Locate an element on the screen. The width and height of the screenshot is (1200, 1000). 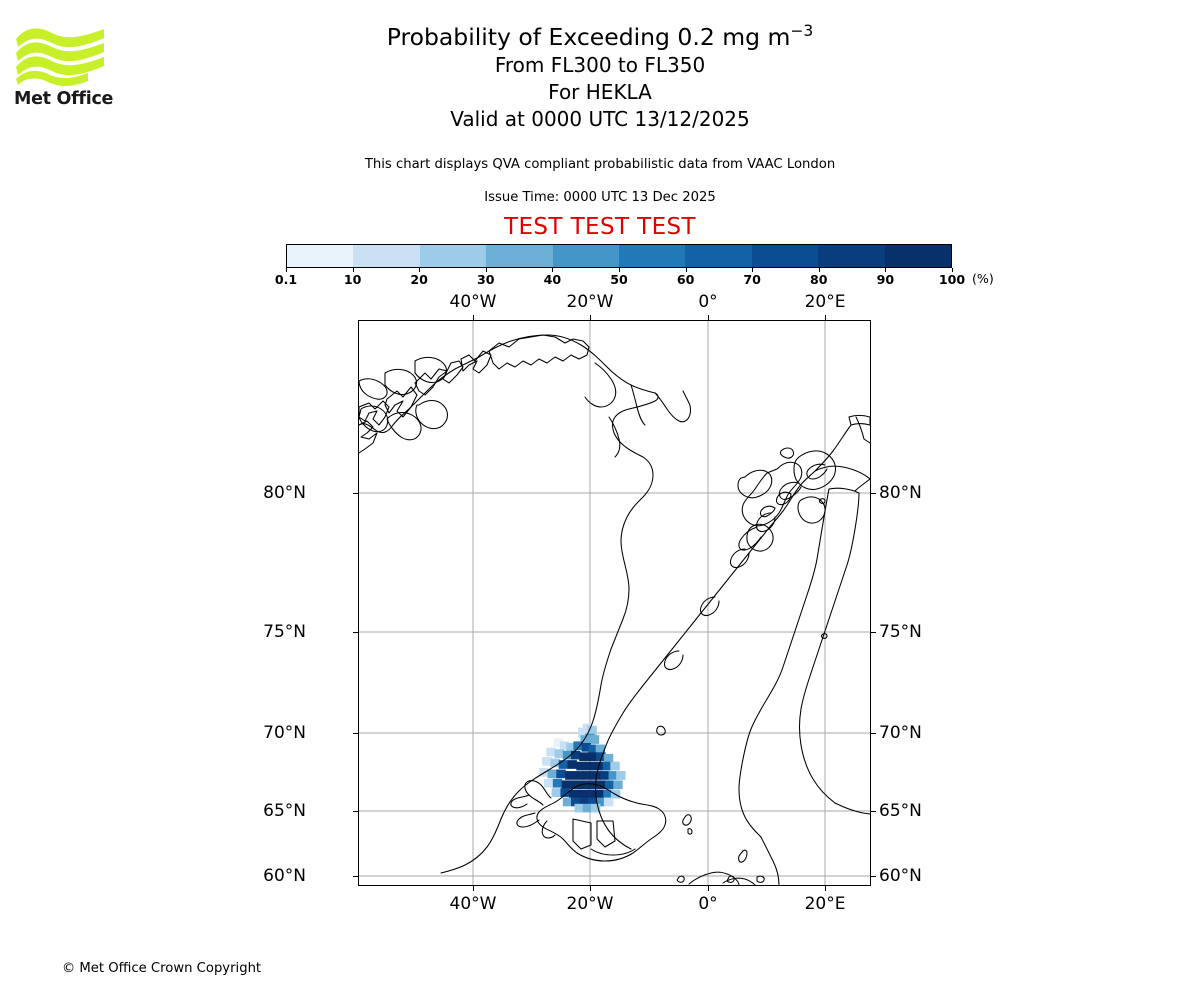
colorbar-tick-label: 70 is located at coordinates (752, 279).